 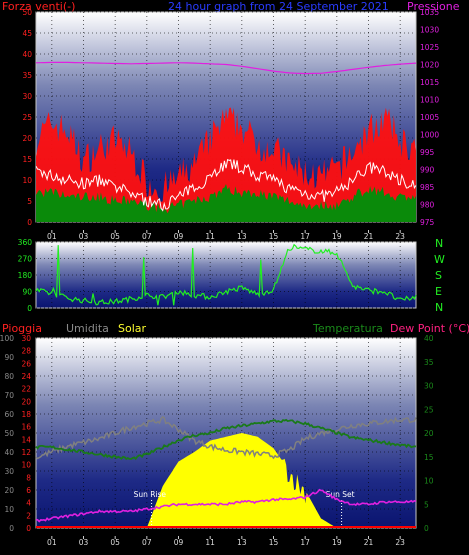 What do you see at coordinates (337, 236) in the screenshot?
I see `wind-panel-xtick-label: 19` at bounding box center [337, 236].